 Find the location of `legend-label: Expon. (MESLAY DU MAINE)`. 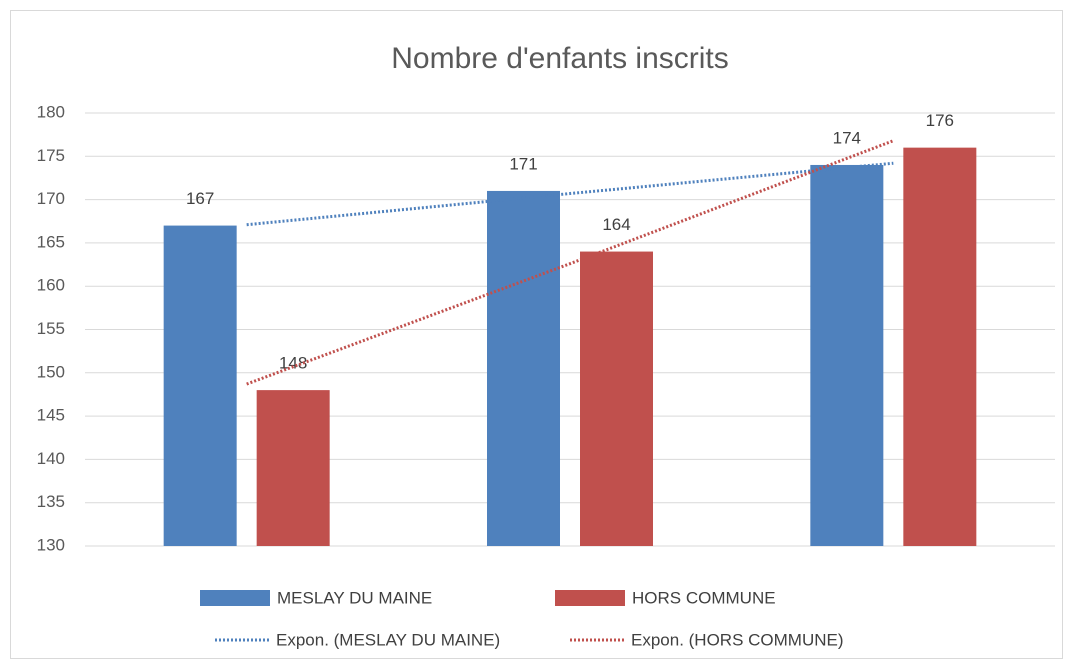

legend-label: Expon. (MESLAY DU MAINE) is located at coordinates (388, 639).